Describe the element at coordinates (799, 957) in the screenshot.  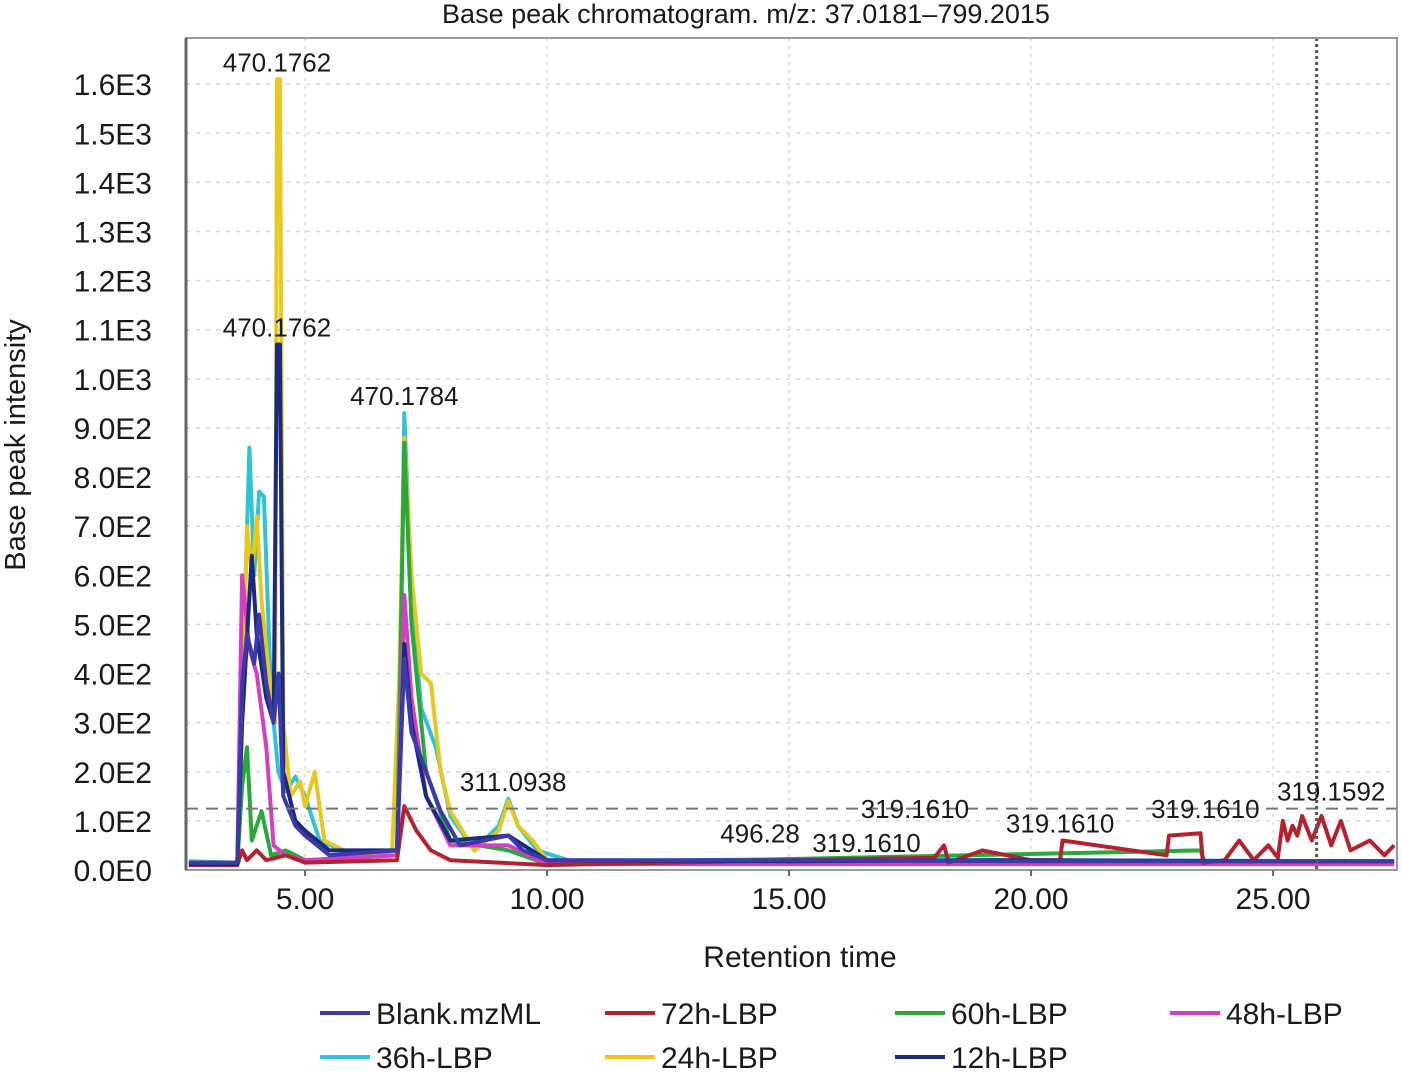
I see `x-axis-label: Retention time` at that location.